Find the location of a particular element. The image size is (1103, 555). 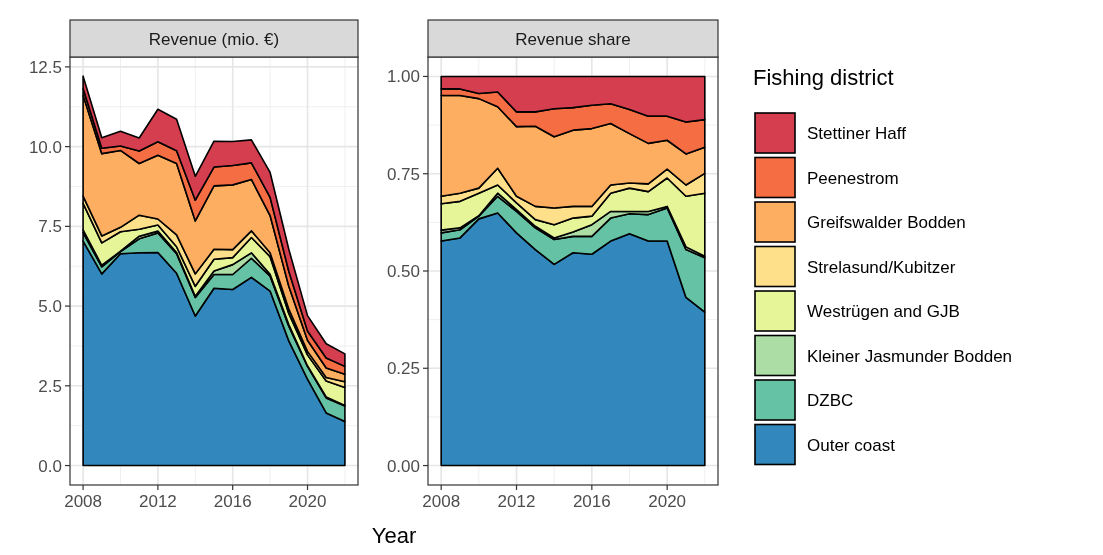

y-tick-label: 2.5 is located at coordinates (50, 386).